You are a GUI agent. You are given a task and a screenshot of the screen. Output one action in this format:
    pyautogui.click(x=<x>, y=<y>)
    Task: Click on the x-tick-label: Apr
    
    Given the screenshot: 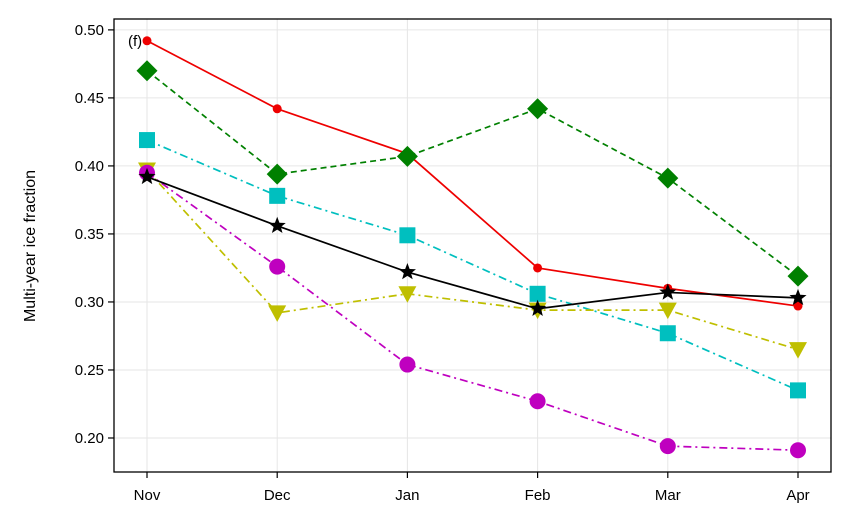 What is the action you would take?
    pyautogui.click(x=797, y=495)
    